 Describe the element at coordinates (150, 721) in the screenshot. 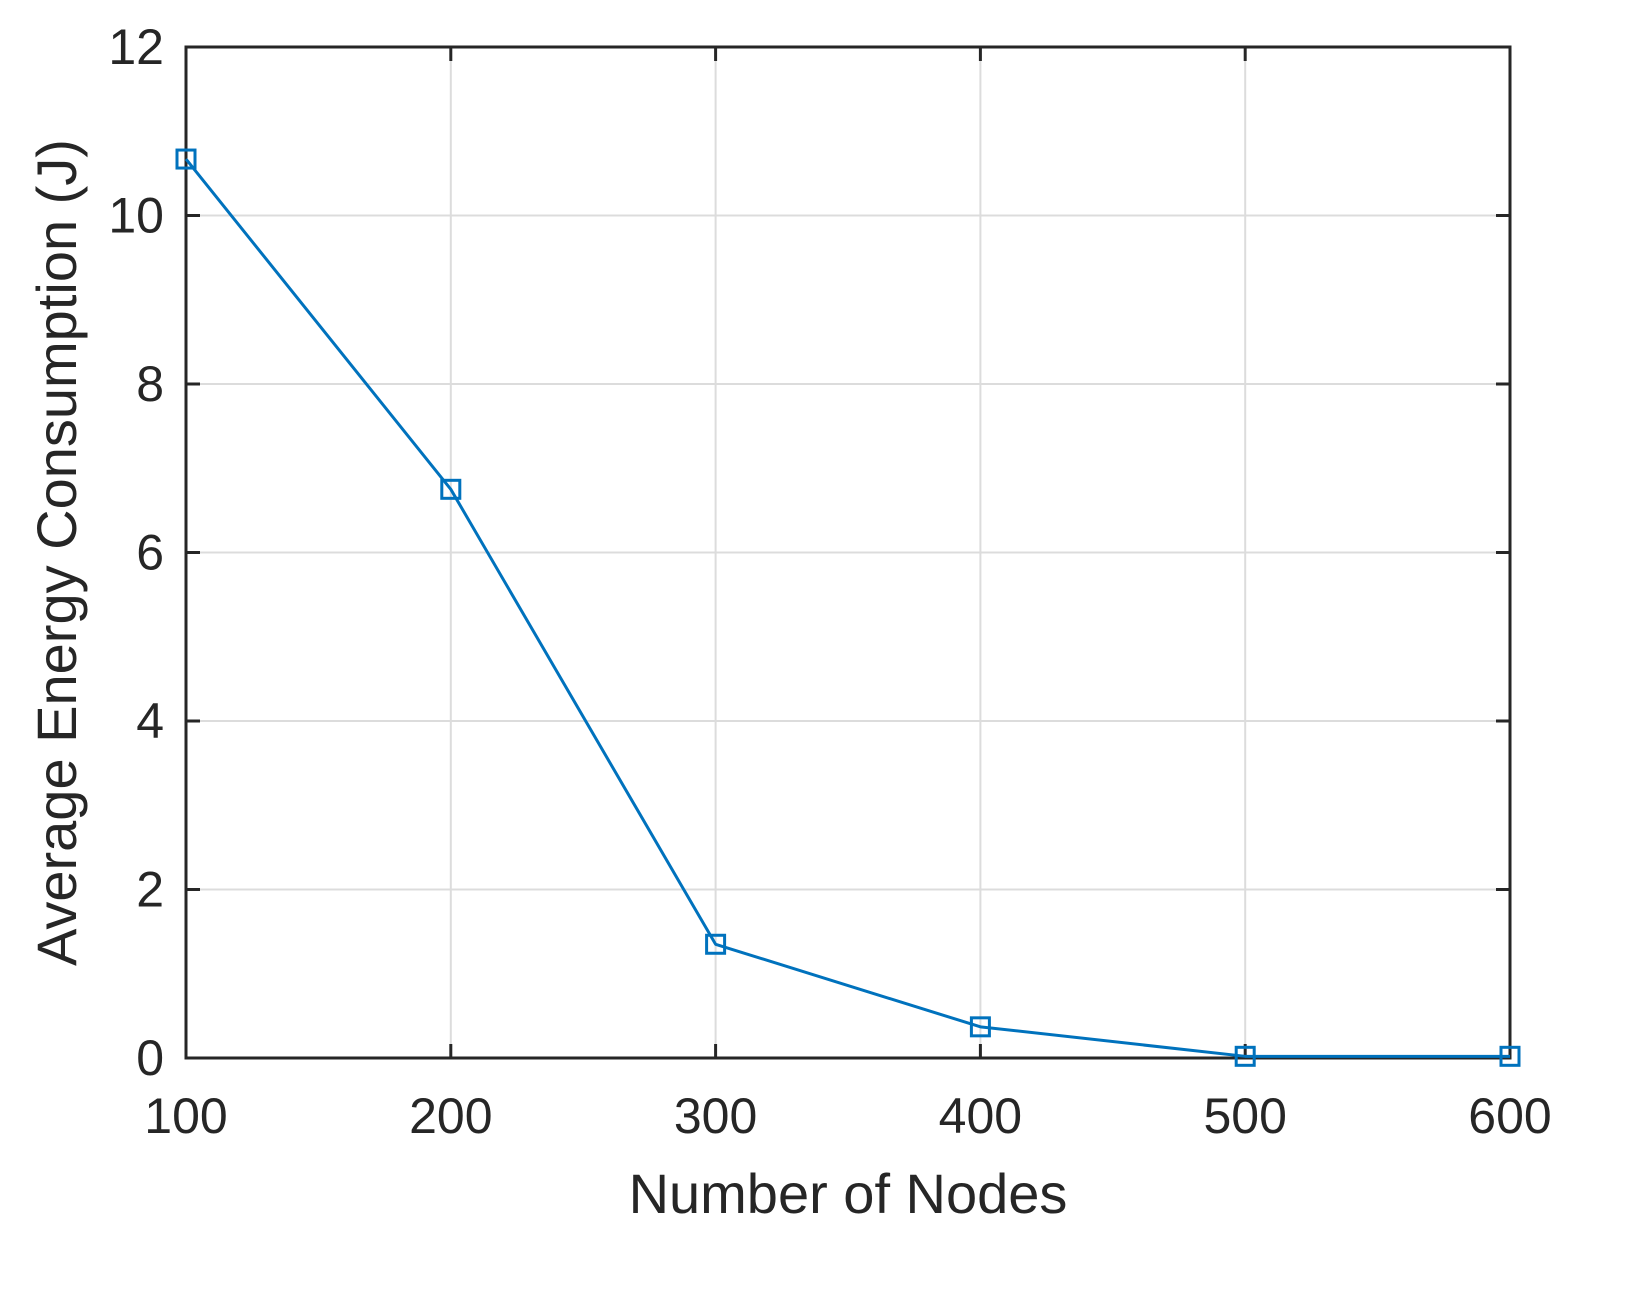

I see `y-tick-label: 4` at that location.